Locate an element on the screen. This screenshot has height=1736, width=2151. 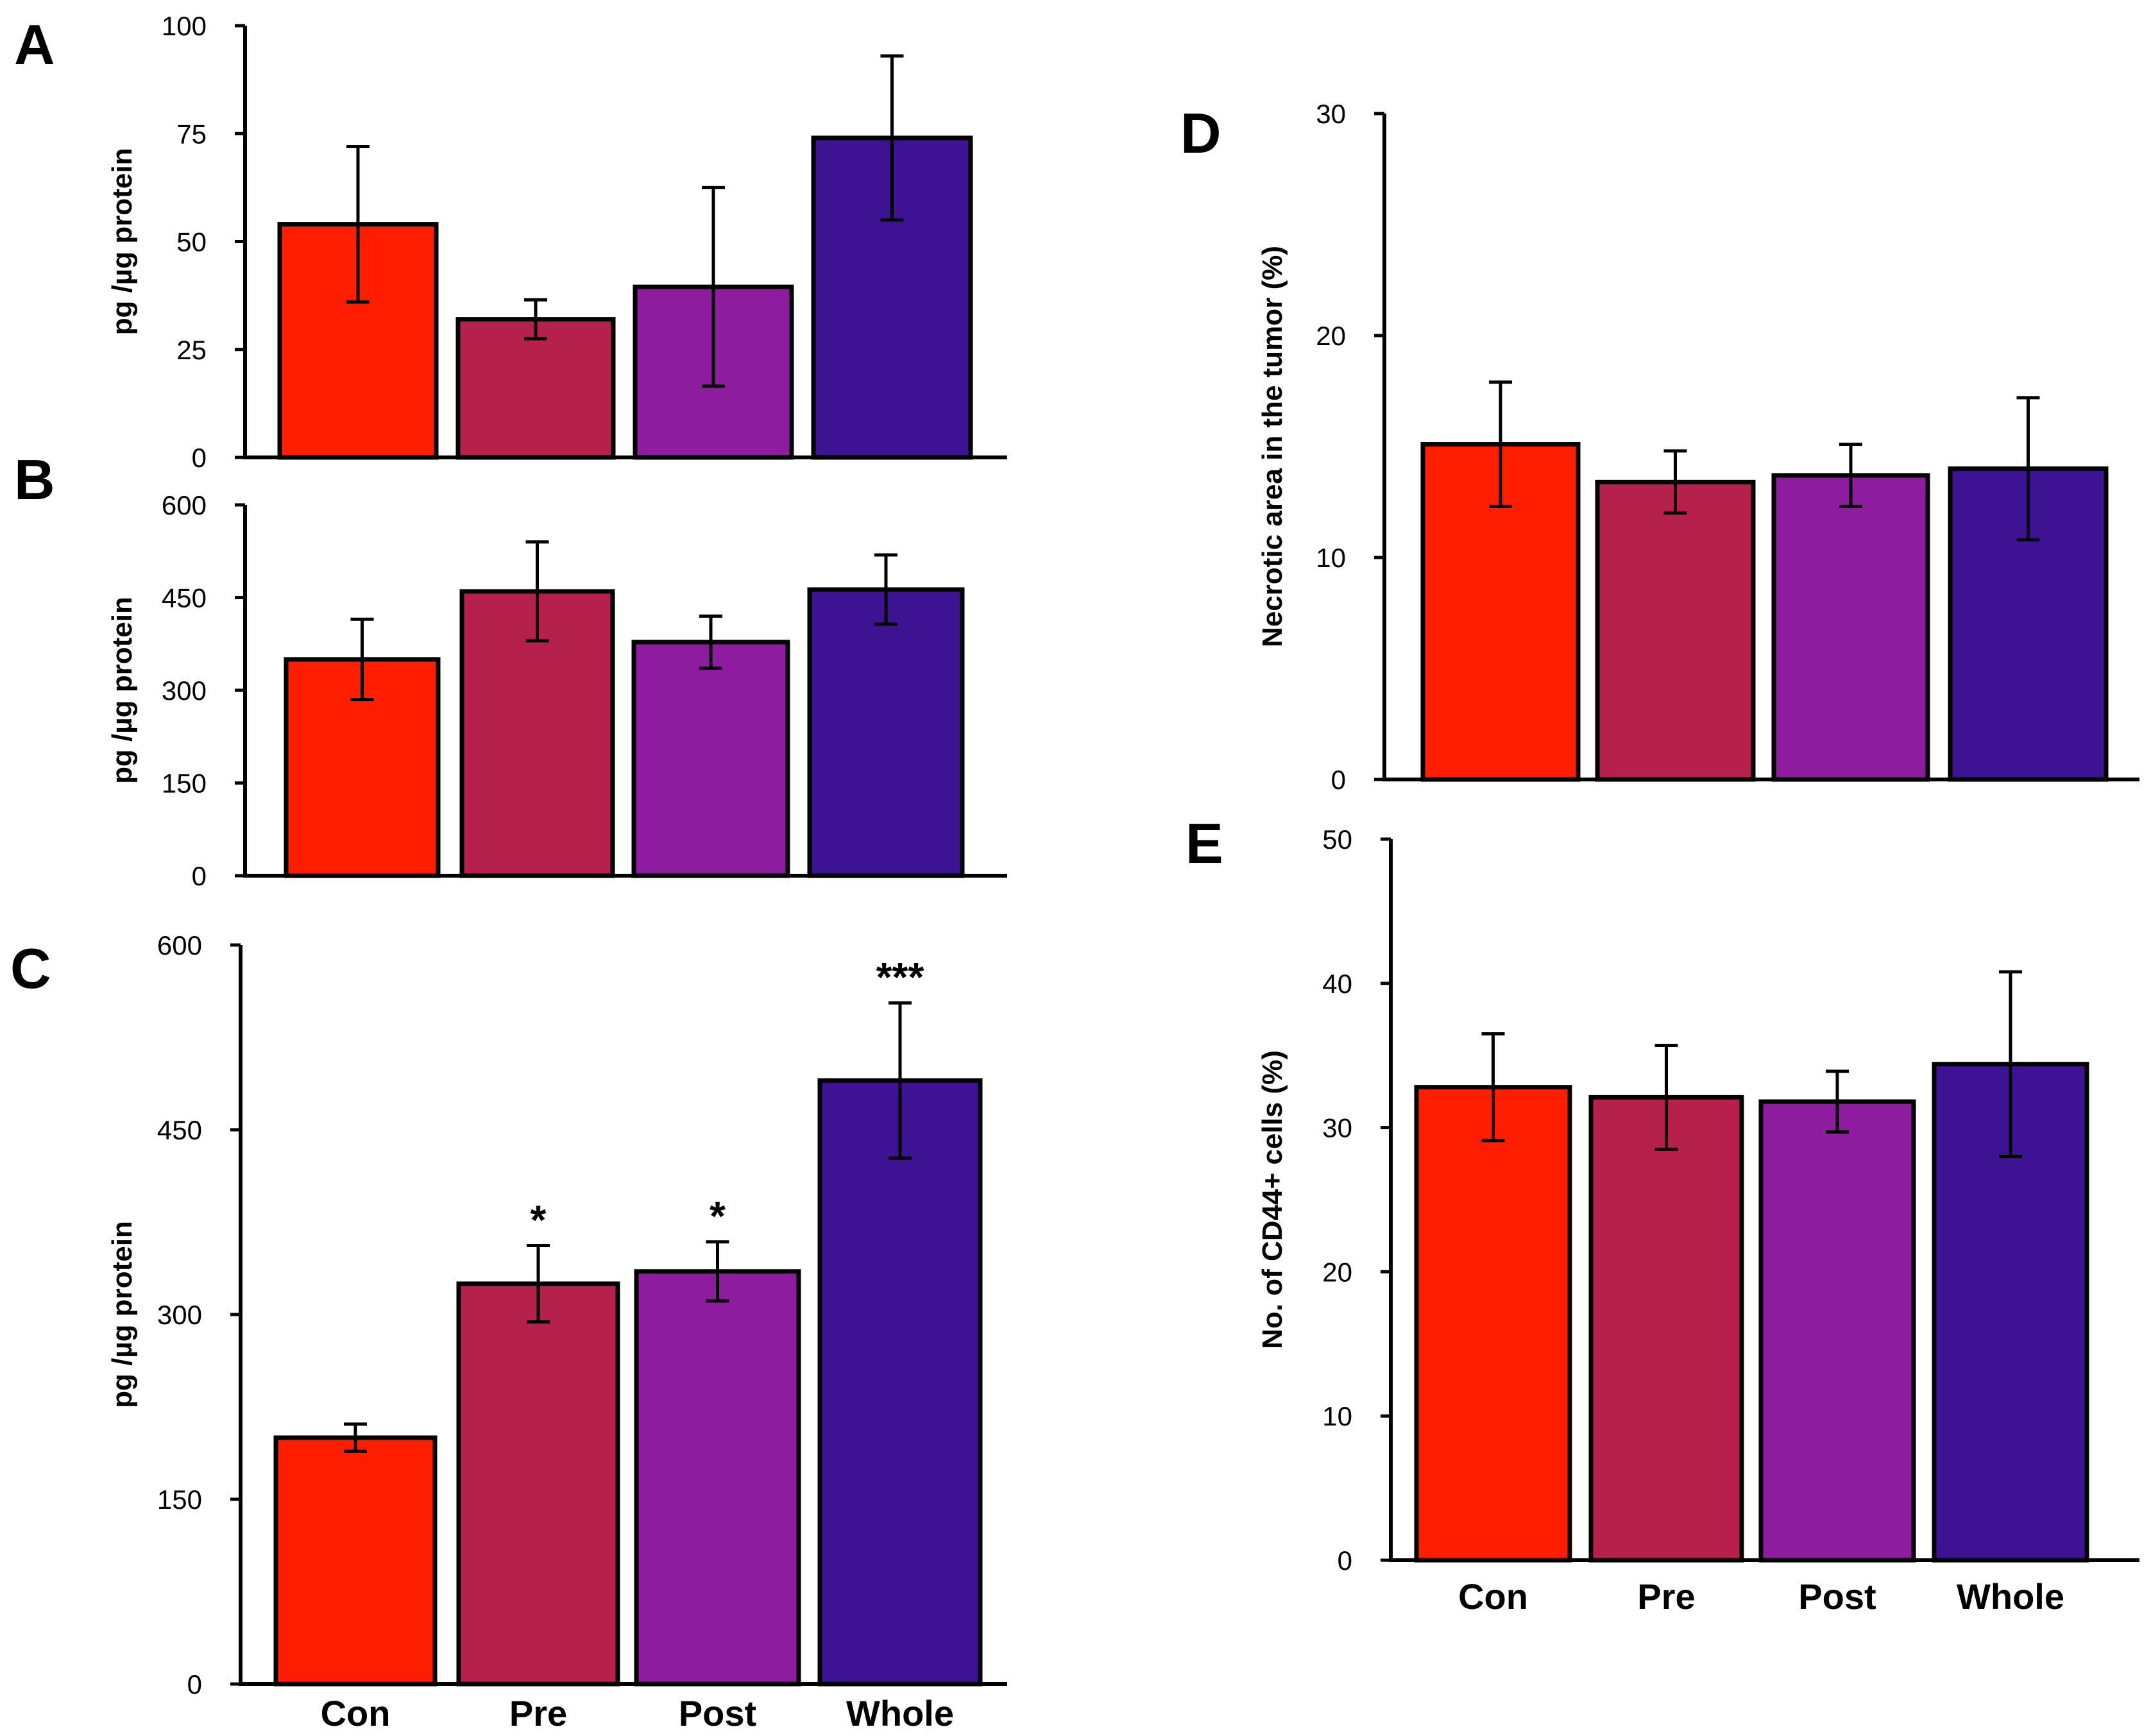
panel-letter-e: E is located at coordinates (1204, 843).